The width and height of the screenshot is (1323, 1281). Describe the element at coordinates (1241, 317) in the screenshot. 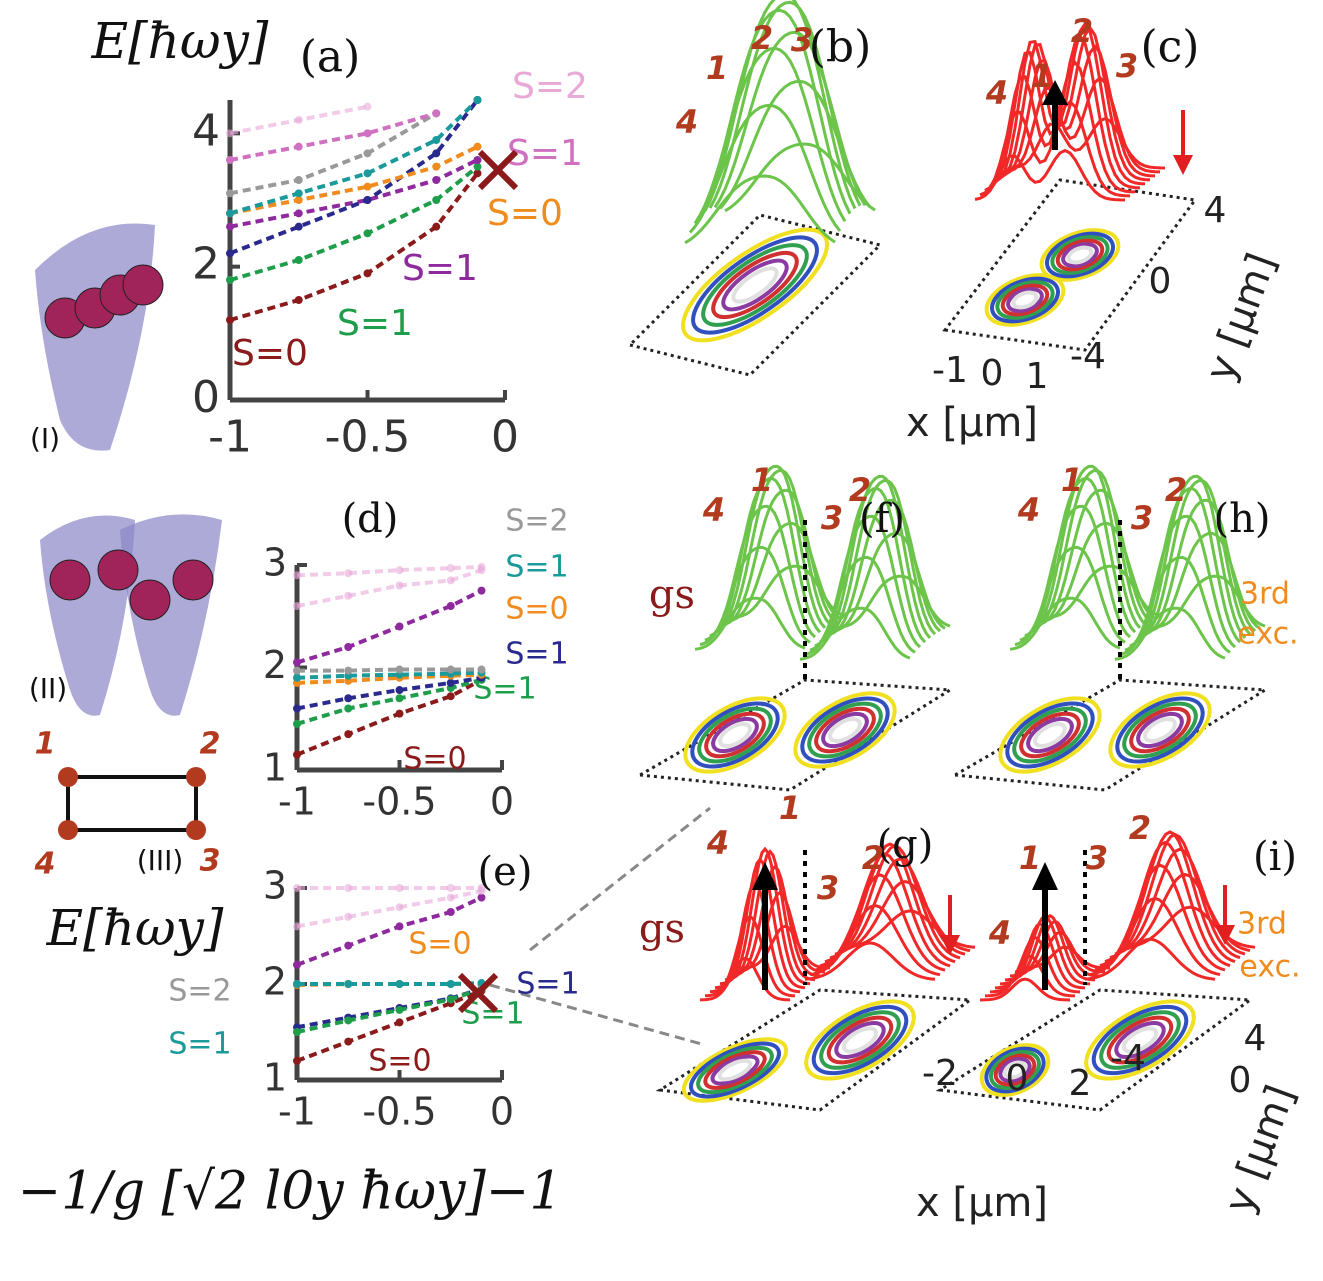

I see `label: y [µm]` at that location.